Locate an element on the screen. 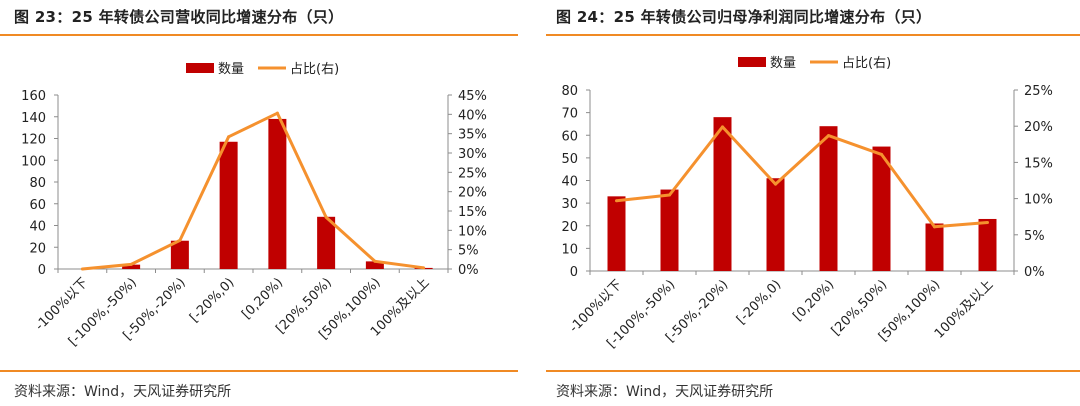 This screenshot has height=406, width=1080. chart-title: 图 24：25 年转债公司归母净利润同比增速分布（只） is located at coordinates (744, 17).